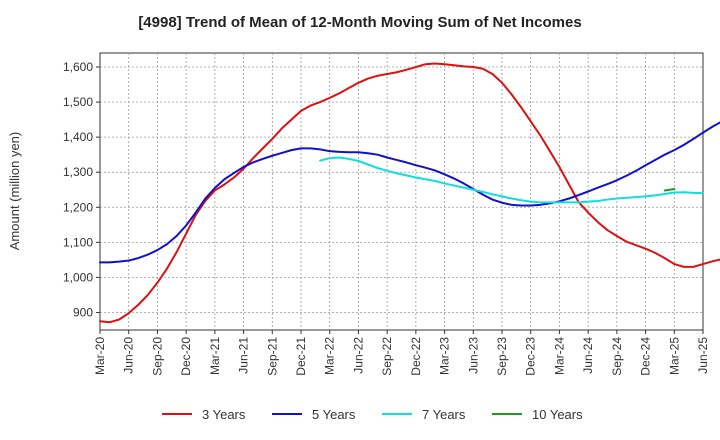  Describe the element at coordinates (78, 172) in the screenshot. I see `y-tick-label: 1,300` at that location.